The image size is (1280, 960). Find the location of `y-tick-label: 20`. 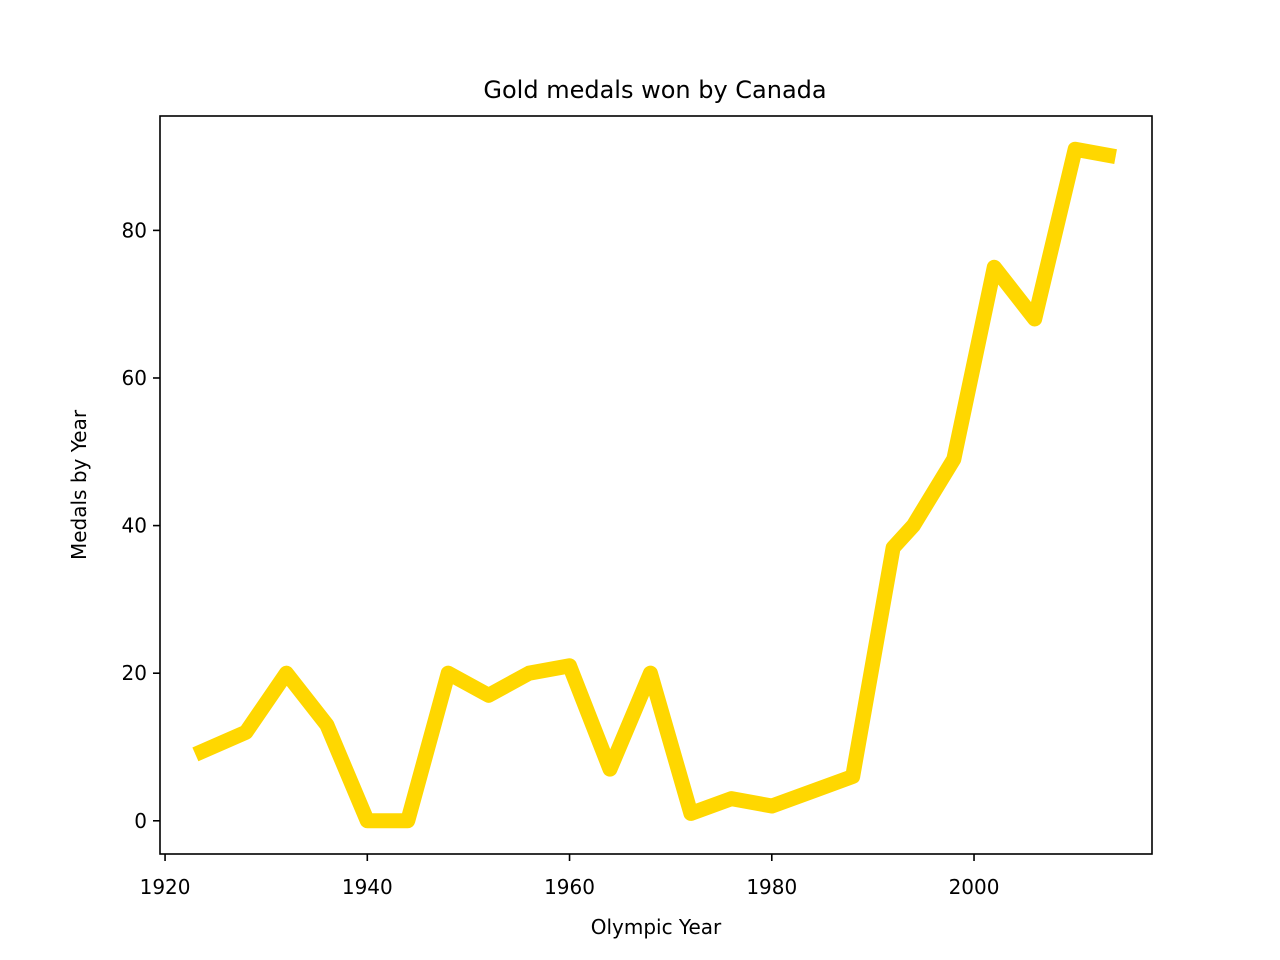

y-tick-label: 20 is located at coordinates (134, 673).